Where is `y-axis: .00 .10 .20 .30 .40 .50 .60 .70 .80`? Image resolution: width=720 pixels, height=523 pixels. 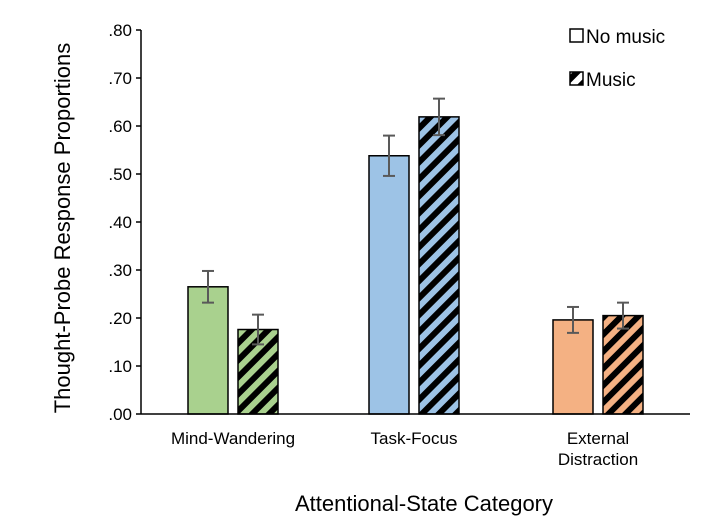
y-axis: .00 .10 .20 .30 .40 .50 .60 .70 .80 is located at coordinates (125, 222).